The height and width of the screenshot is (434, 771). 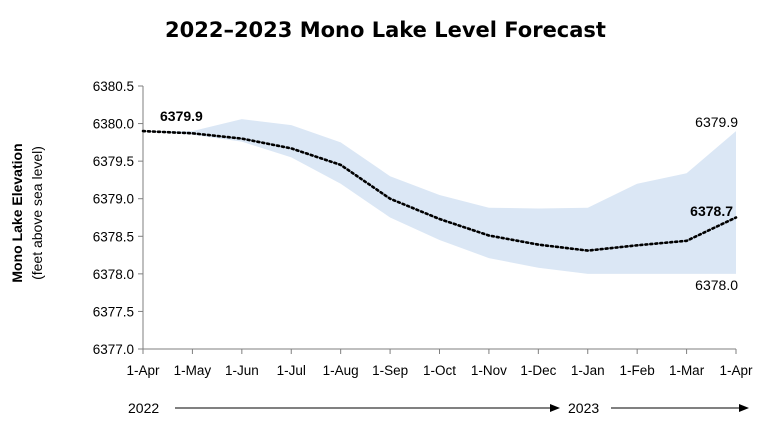 What do you see at coordinates (113, 199) in the screenshot?
I see `y-tick-label: 6379.0` at bounding box center [113, 199].